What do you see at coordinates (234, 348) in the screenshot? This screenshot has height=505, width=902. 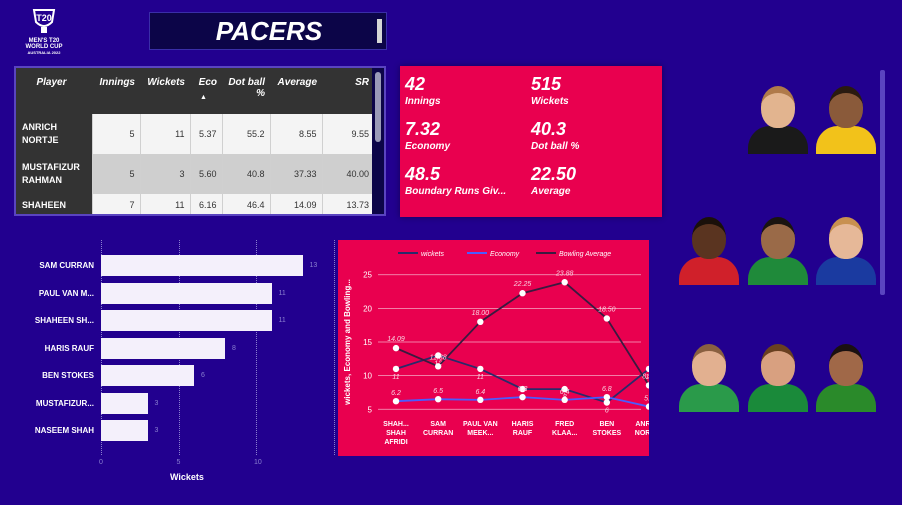 I see `bar-value-label: 8` at bounding box center [234, 348].